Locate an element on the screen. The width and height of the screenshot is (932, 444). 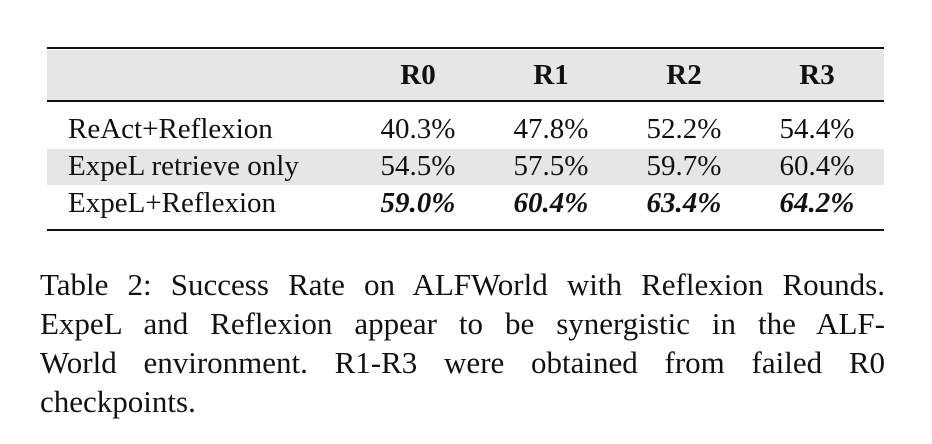
table-cell: 52.2% is located at coordinates (684, 129).